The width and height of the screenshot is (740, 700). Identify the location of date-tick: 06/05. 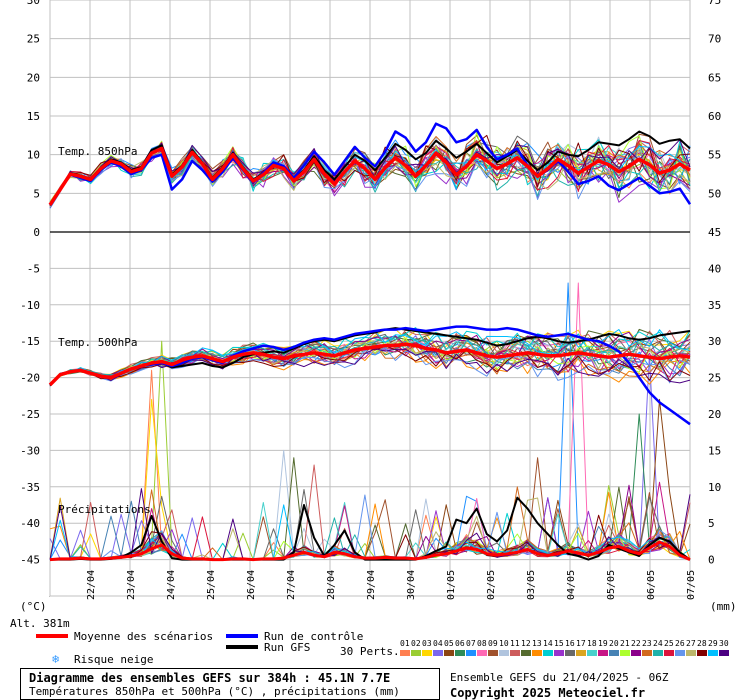
(651, 585).